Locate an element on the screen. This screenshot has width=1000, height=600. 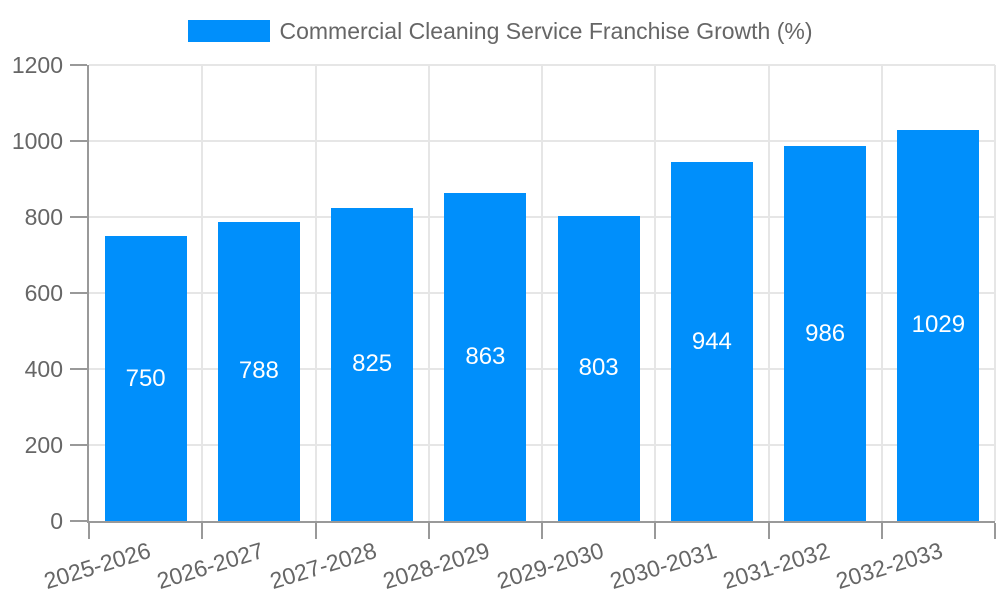
bar-2026-2027 is located at coordinates (258, 371).